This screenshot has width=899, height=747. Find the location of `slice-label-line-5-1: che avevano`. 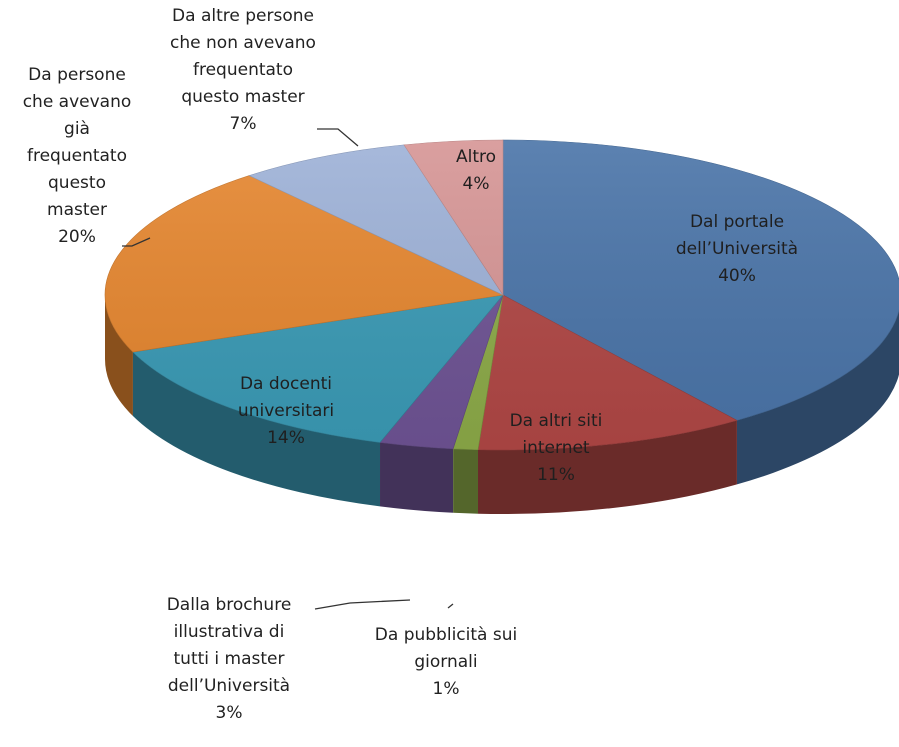

slice-label-line-5-1: che avevano is located at coordinates (77, 102).